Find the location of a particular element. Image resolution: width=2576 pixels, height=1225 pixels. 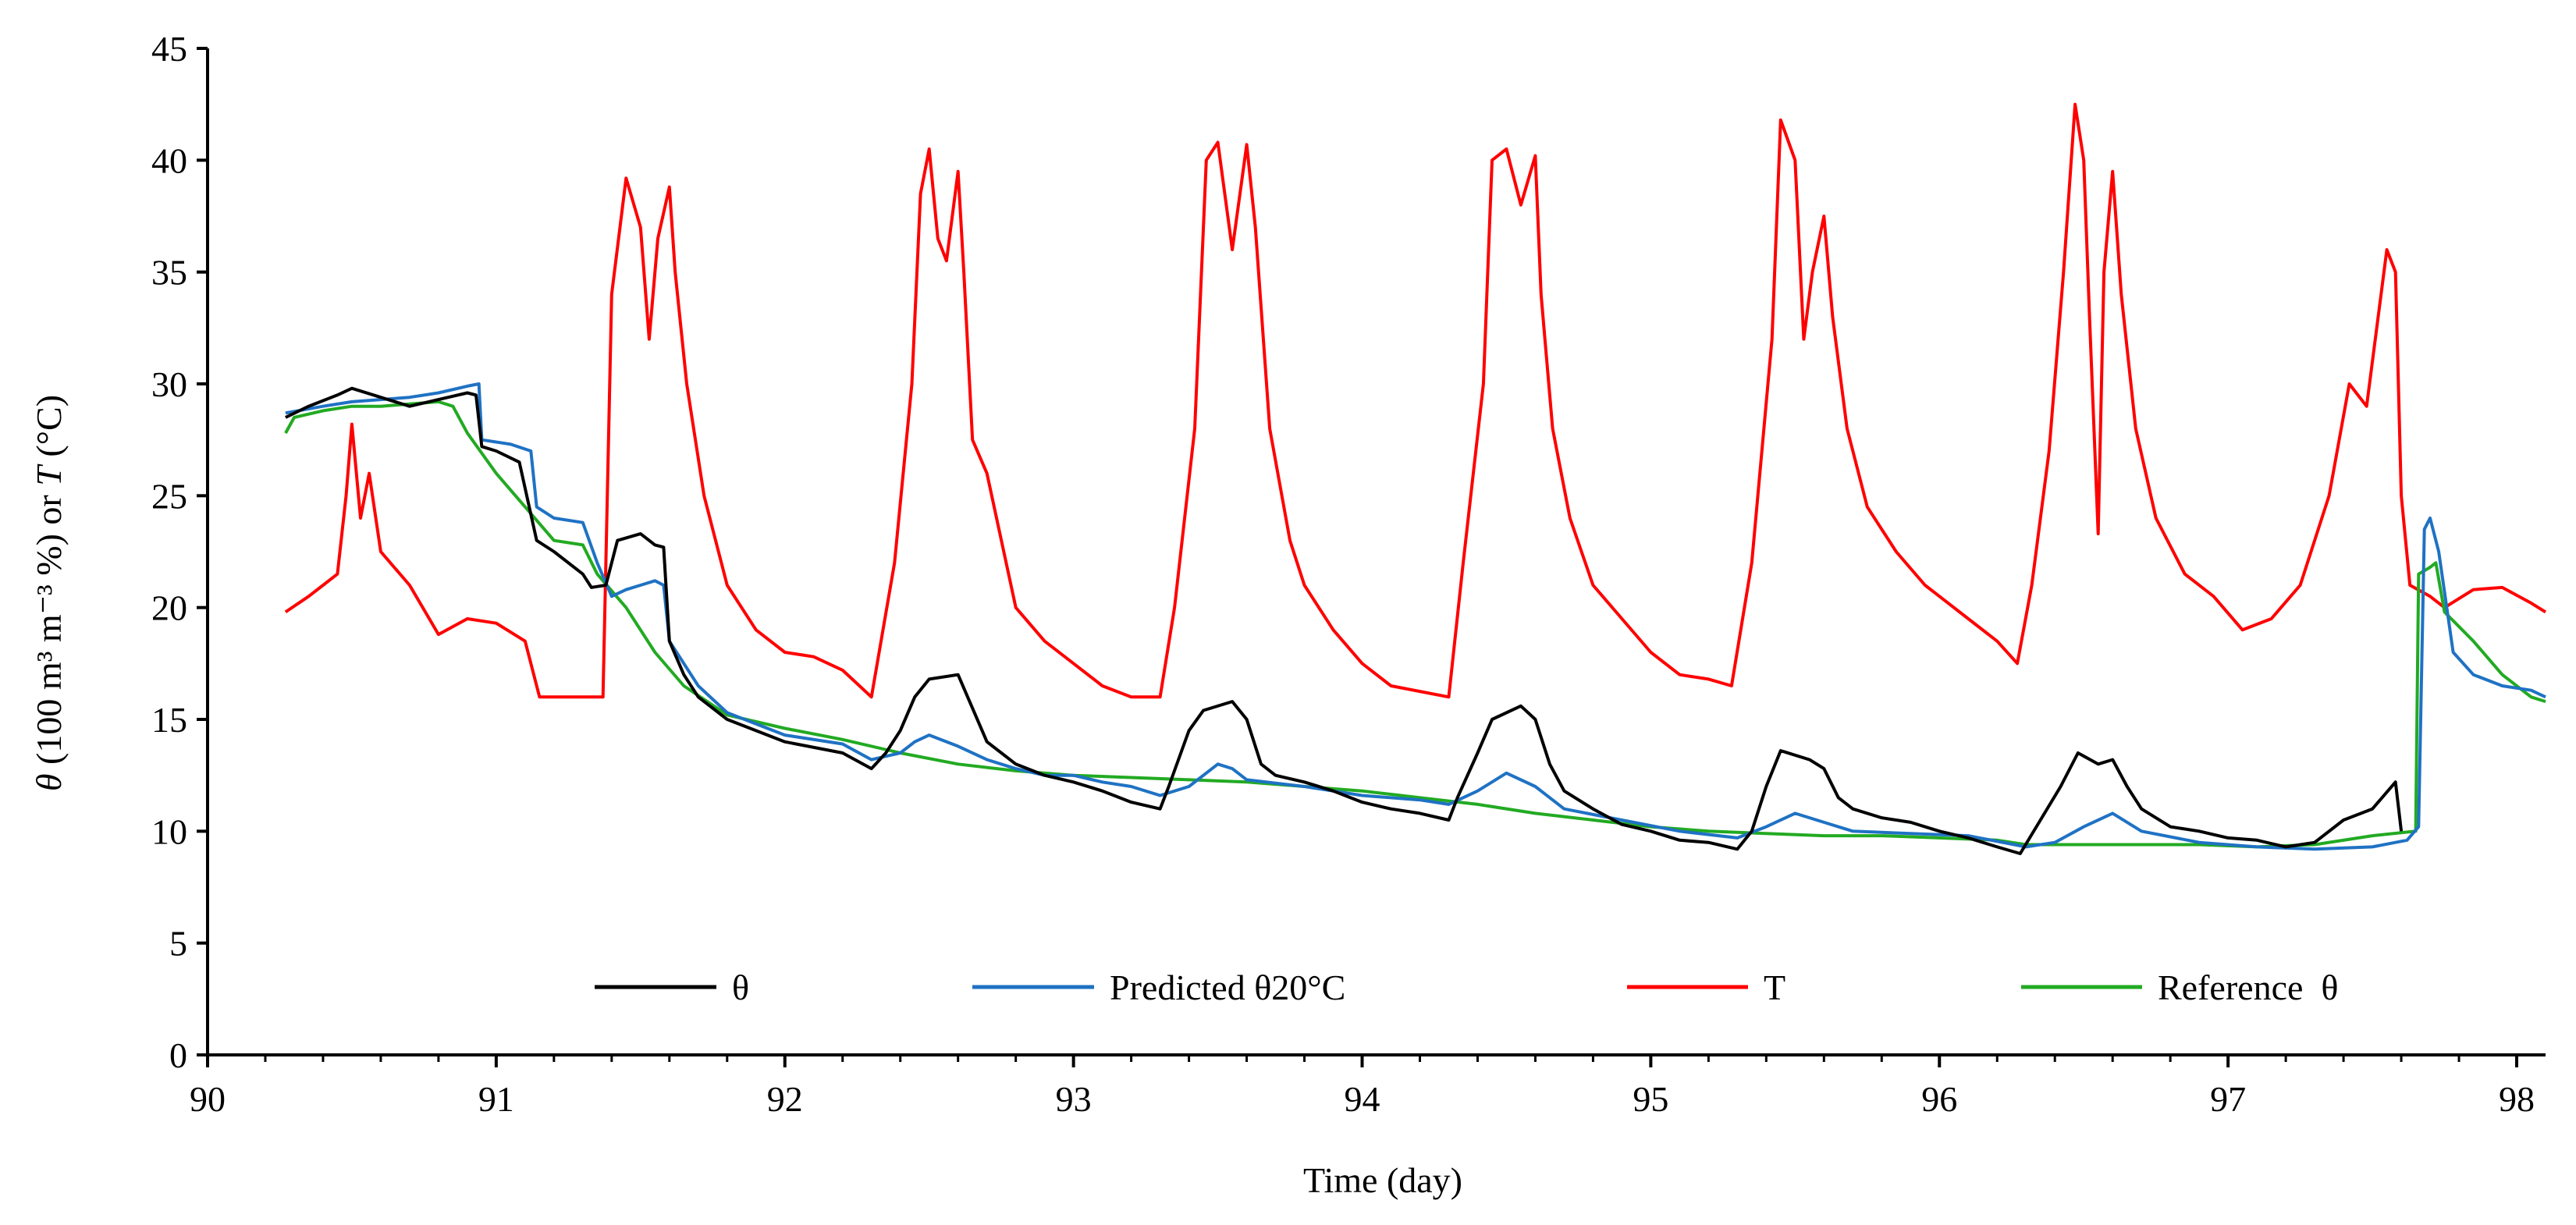

y-tick-label-20: 20 is located at coordinates (169, 608).